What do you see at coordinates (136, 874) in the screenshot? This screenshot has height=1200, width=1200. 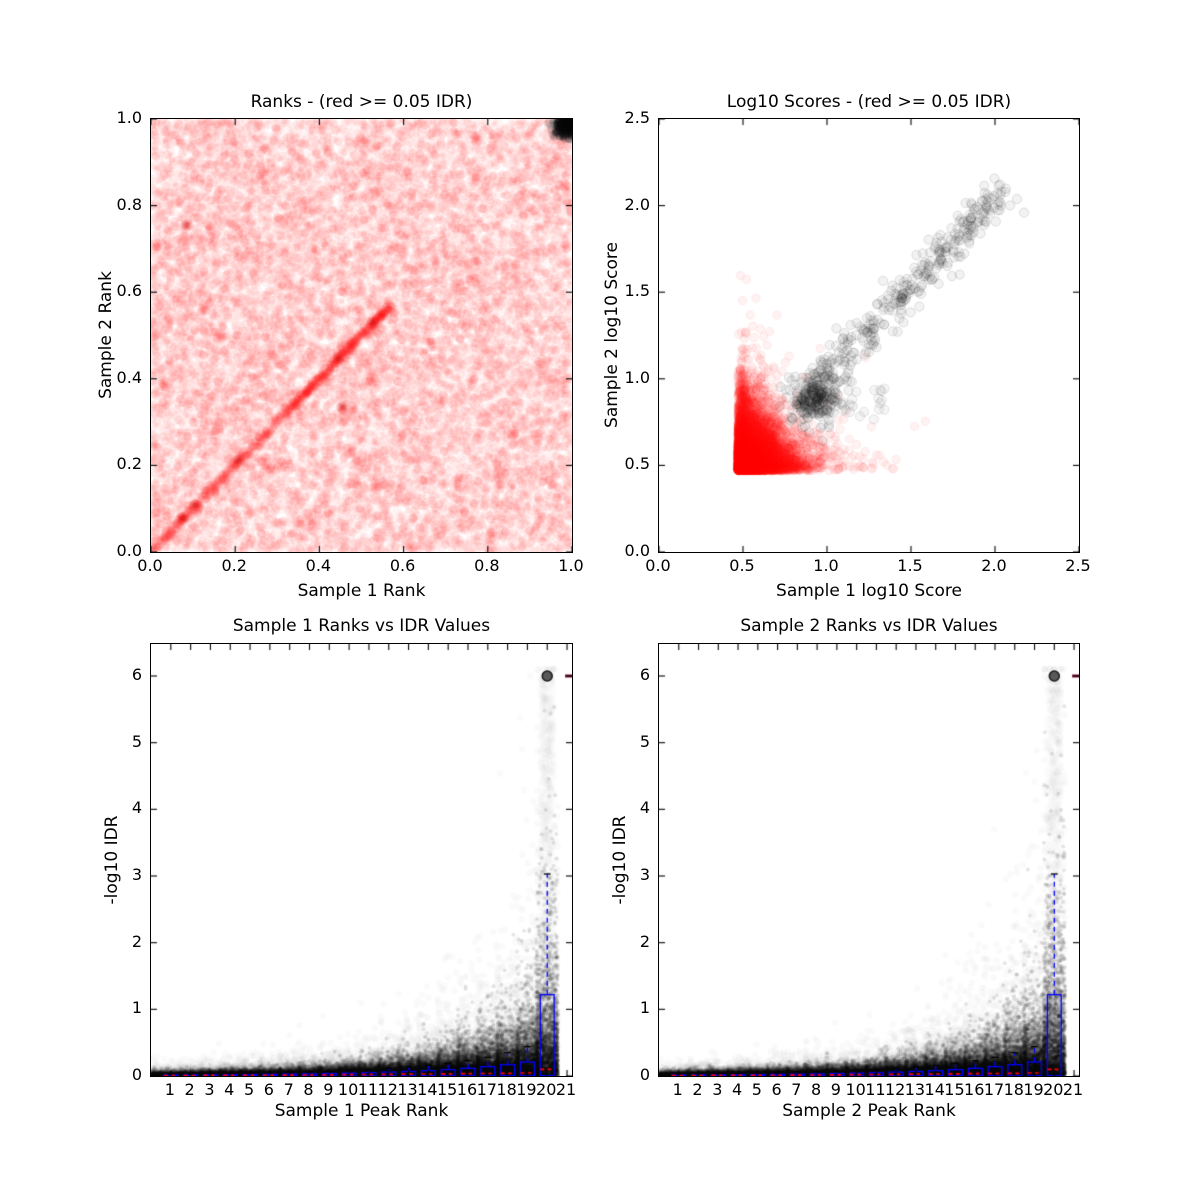 I see `idr1-y-tick-label: 3` at bounding box center [136, 874].